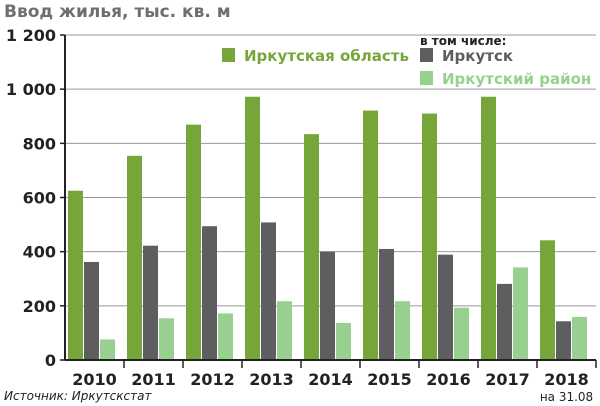 The width and height of the screenshot is (600, 406). I want to click on y-tick-label: 400, so click(39, 252).